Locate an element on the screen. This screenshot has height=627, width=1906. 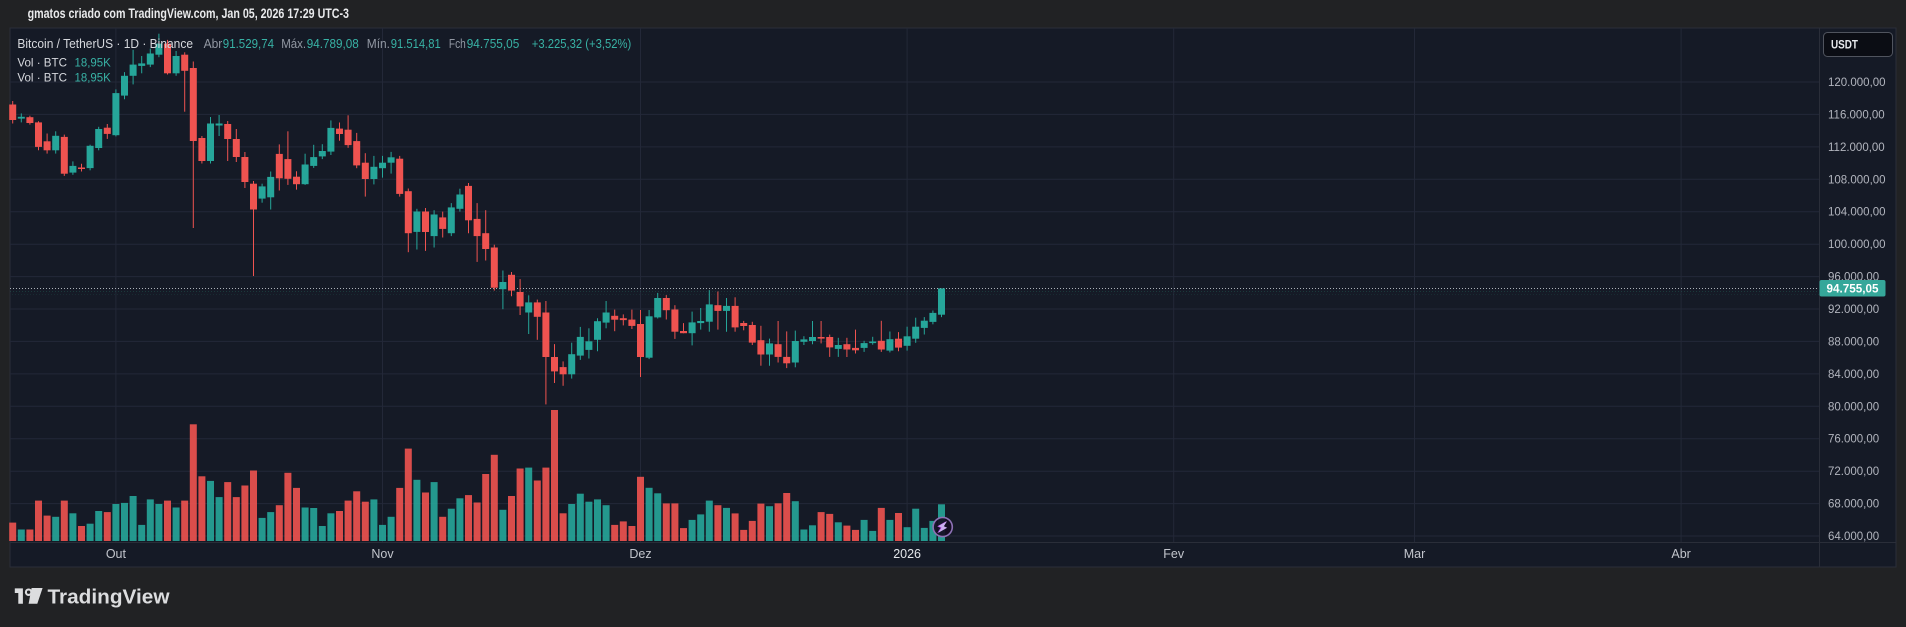
svg-text:Bitcoin / TetherUS · 1D · Bina: Bitcoin / TetherUS · 1D · Binance is located at coordinates (105, 44).